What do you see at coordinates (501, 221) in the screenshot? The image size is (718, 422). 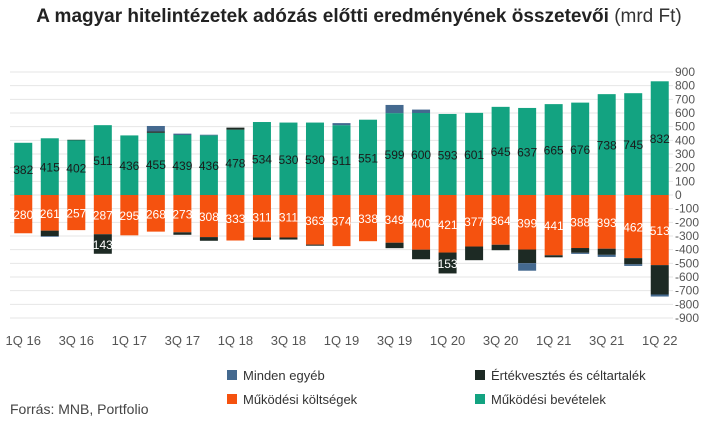 I see `data-label: 364` at bounding box center [501, 221].